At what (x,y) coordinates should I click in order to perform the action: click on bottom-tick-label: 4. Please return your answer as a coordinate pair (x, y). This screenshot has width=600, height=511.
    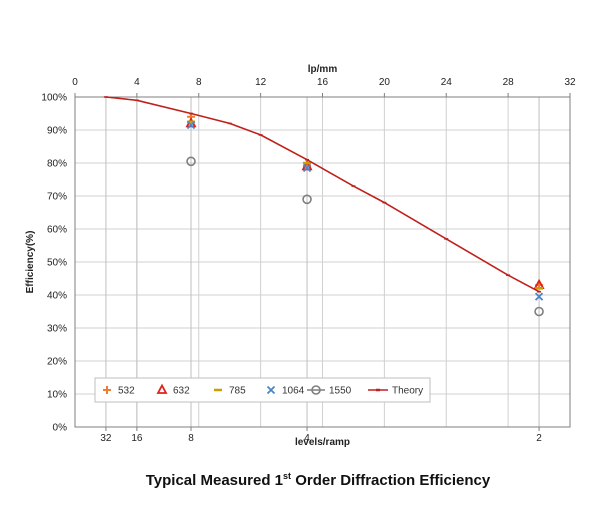
    Looking at the image, I should click on (307, 438).